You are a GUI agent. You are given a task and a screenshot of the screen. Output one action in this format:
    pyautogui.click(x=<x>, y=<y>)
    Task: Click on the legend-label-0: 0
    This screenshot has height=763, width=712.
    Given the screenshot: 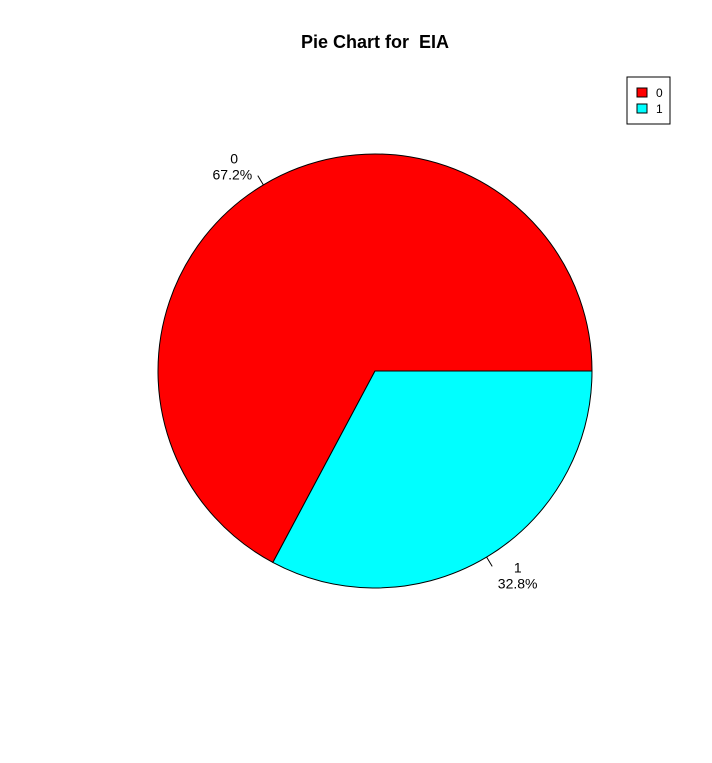 What is the action you would take?
    pyautogui.click(x=659, y=93)
    